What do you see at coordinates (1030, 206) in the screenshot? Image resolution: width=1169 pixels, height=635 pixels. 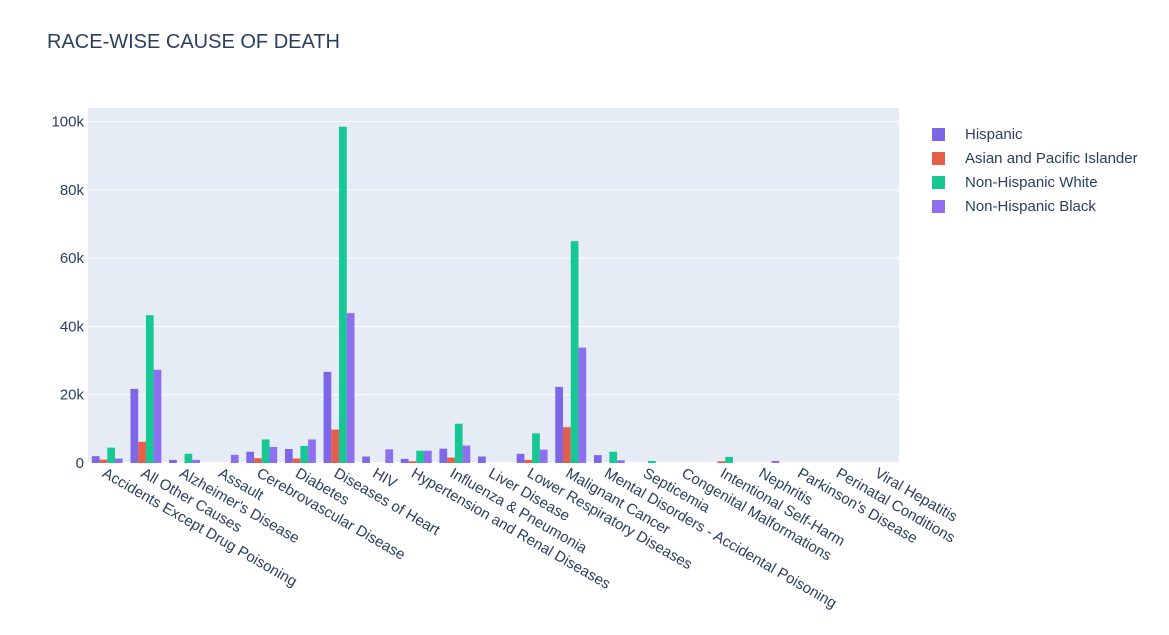 I see `legend-label: Non-Hispanic Black` at bounding box center [1030, 206].